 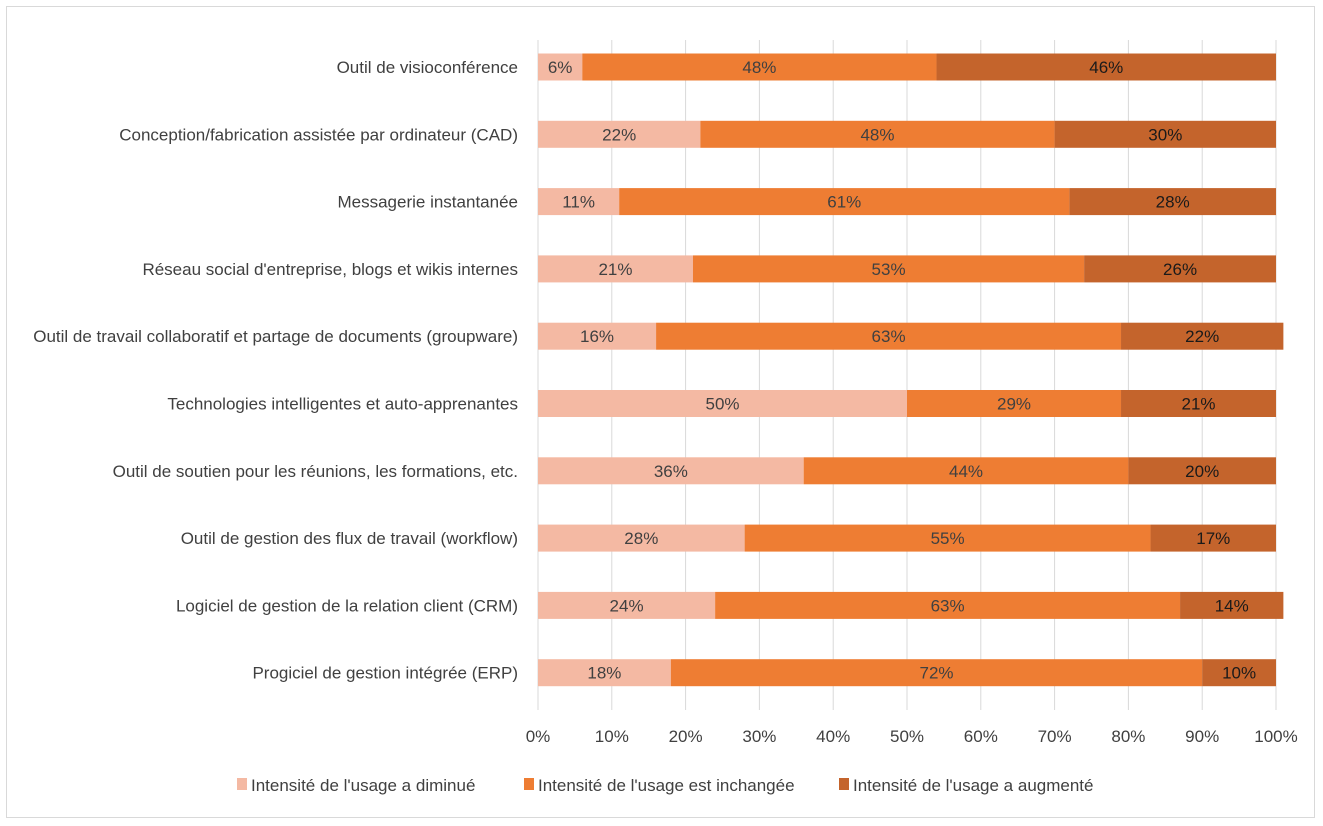 I want to click on data-label: 14%, so click(x=1232, y=605).